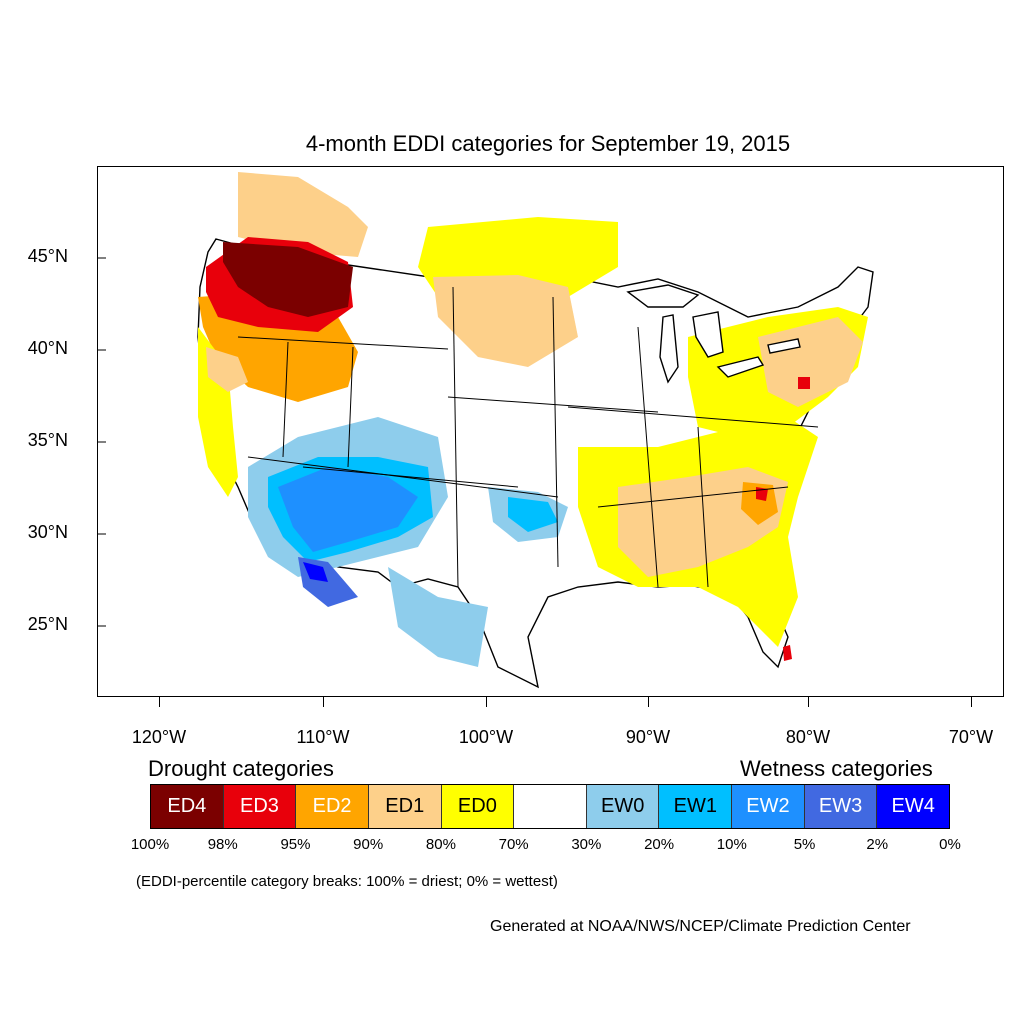  What do you see at coordinates (47, 532) in the screenshot?
I see `lat-label-30: 30°N` at bounding box center [47, 532].